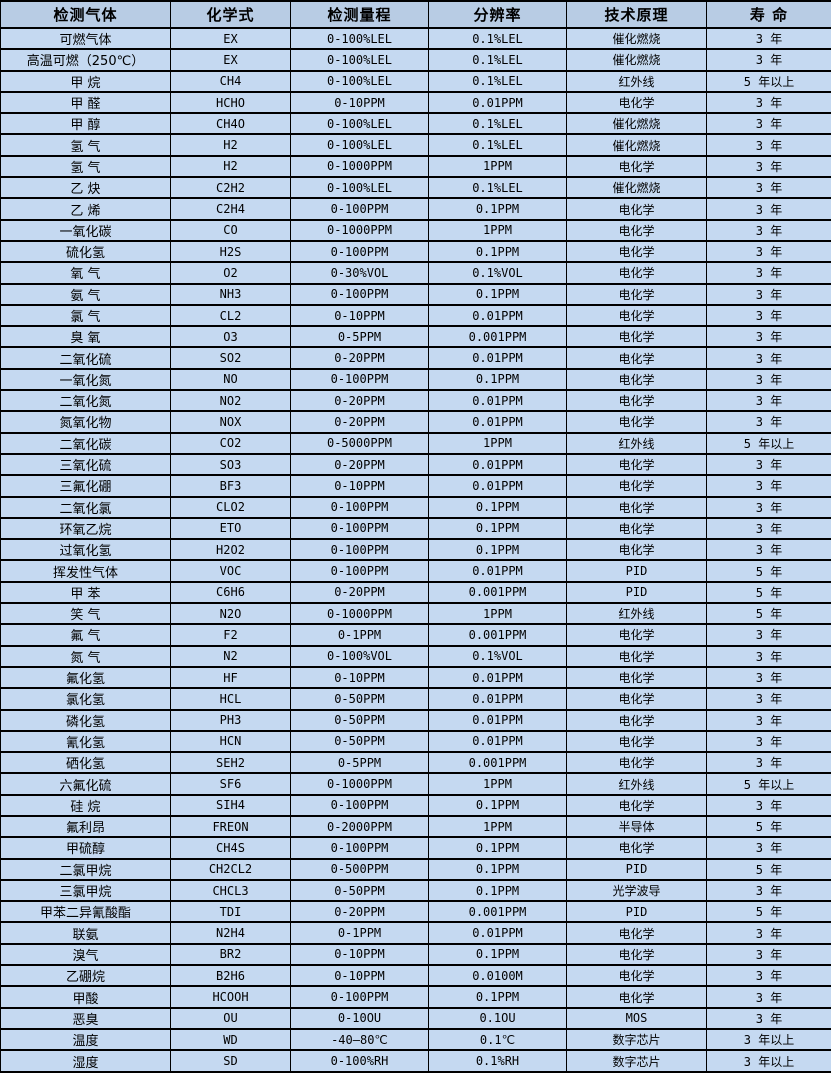 This screenshot has height=1075, width=831. Describe the element at coordinates (415, 124) in the screenshot. I see `table-row: 甲 醇 CH4O 0-100%LEL 0.1%LEL 催化燃烧 3 年` at that location.